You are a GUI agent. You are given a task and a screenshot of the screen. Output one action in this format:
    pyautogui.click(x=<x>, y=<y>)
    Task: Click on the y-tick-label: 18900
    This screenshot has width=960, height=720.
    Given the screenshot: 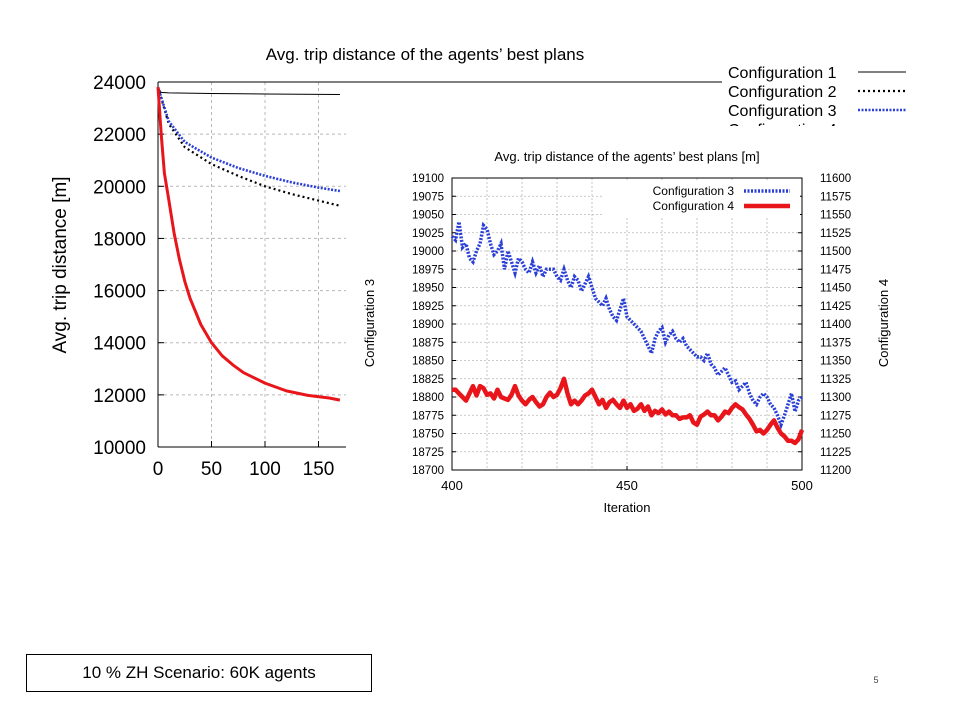 What is the action you would take?
    pyautogui.click(x=428, y=325)
    